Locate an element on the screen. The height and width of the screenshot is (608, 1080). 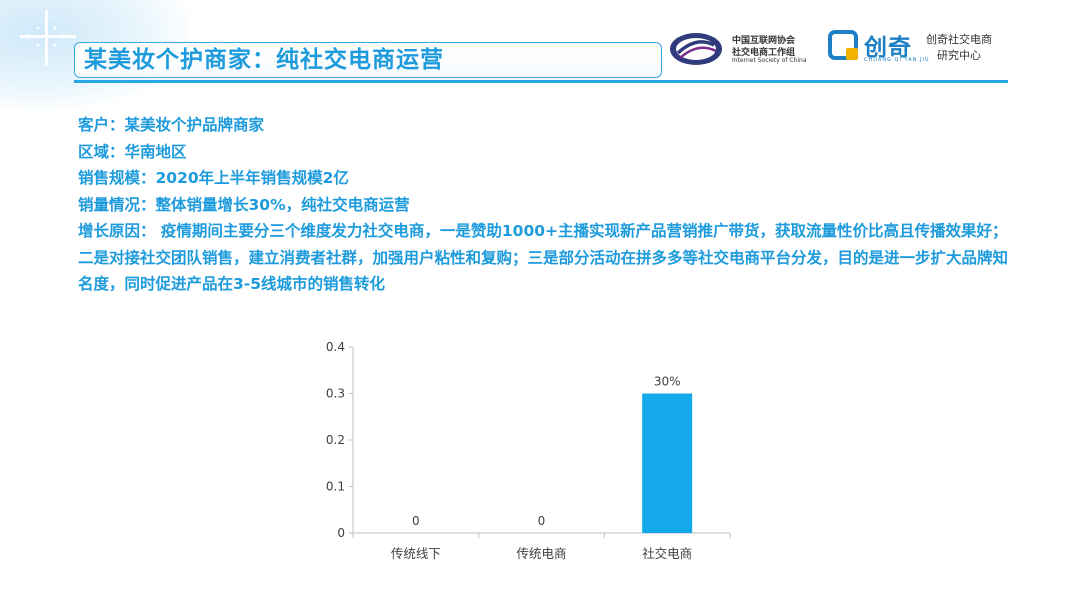
y-tick-label: 0.2 is located at coordinates (335, 440).